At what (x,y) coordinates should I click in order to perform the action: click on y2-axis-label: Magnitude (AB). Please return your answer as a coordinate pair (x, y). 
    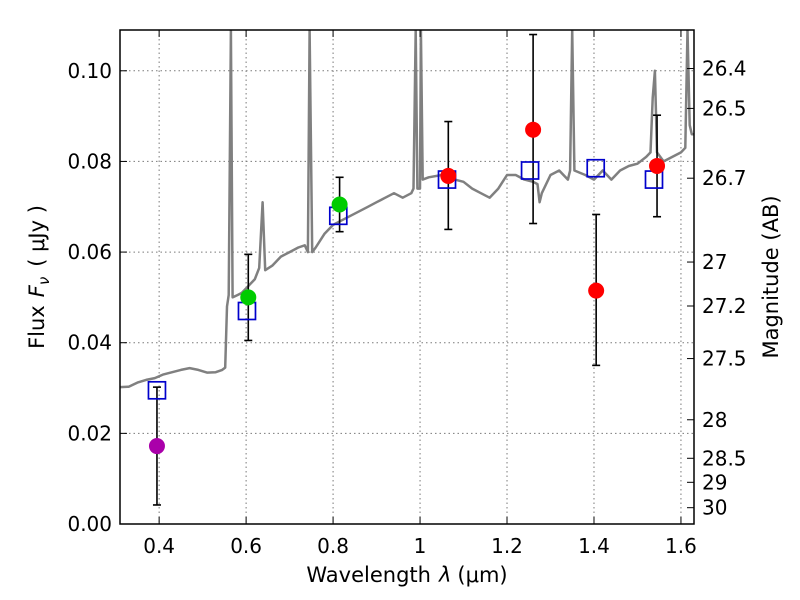
    Looking at the image, I should click on (771, 276).